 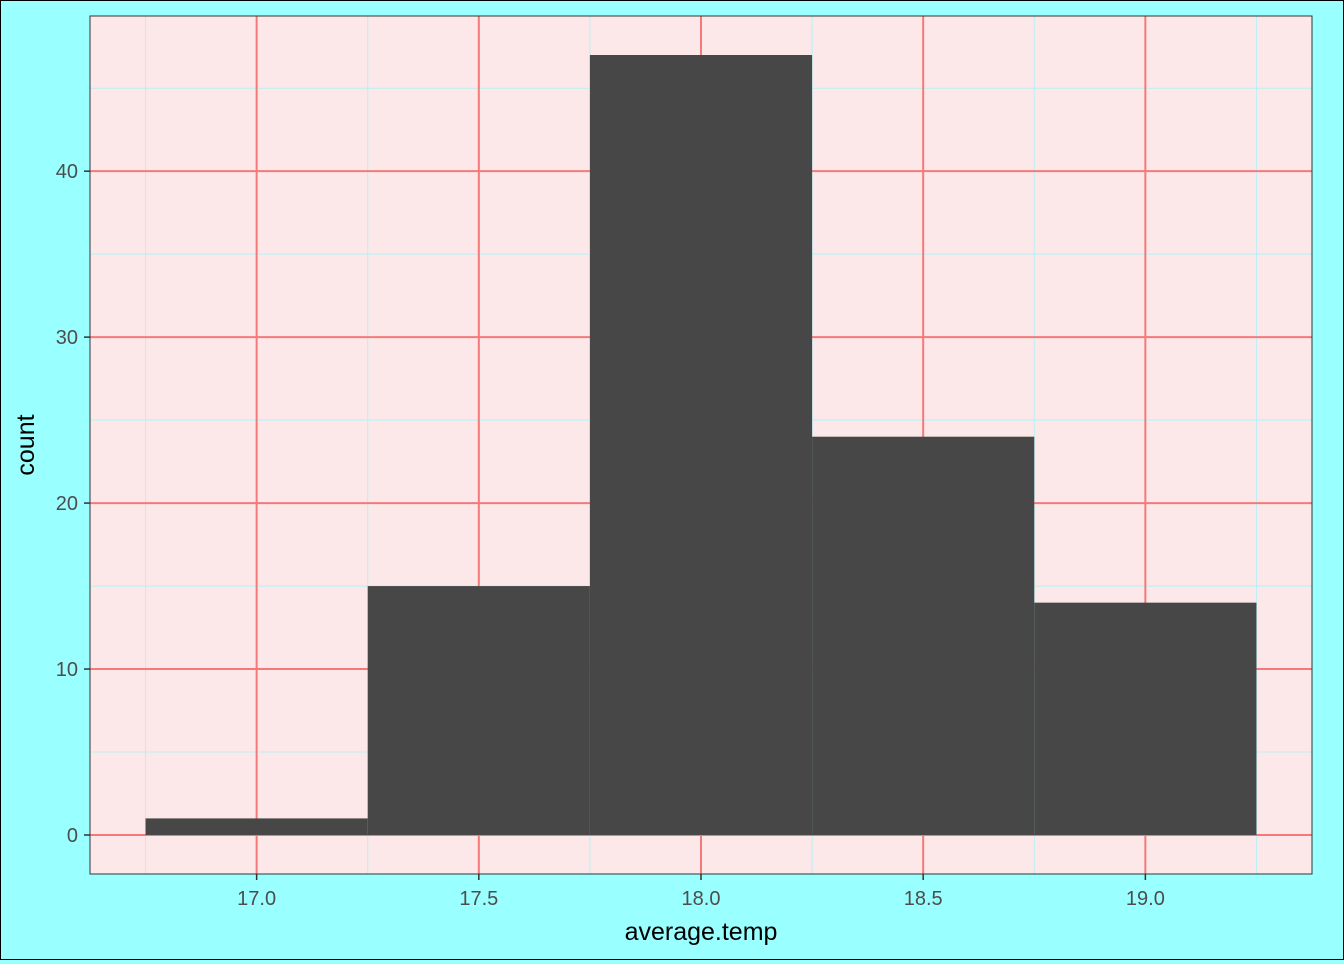 I want to click on y-tick-label: 0, so click(x=72, y=836).